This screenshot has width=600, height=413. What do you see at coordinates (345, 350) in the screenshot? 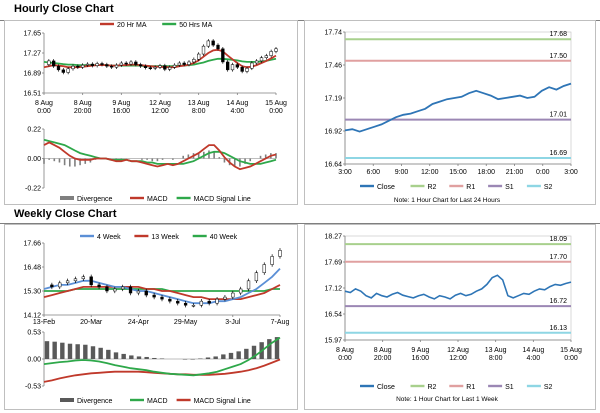
I see `weekly-right-x-tick-label: 8 Aug` at bounding box center [345, 350].